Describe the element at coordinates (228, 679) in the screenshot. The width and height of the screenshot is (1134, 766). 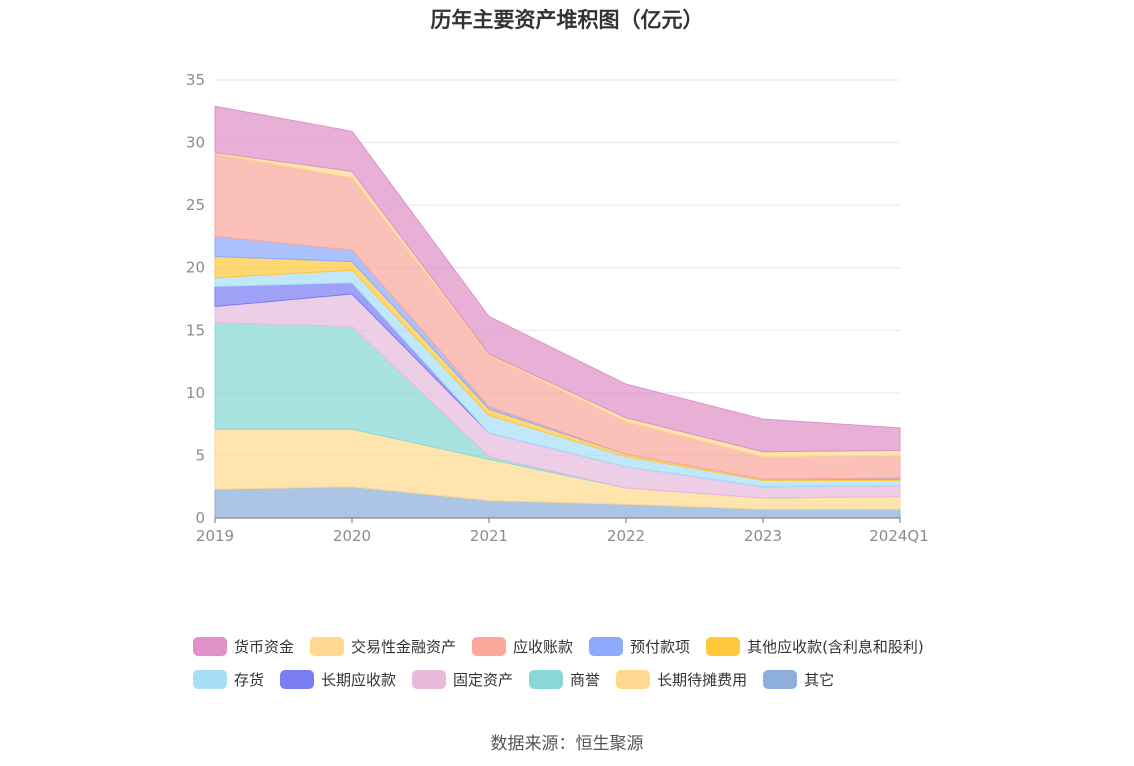
I see `legend-item-cunhuo: 存货` at that location.